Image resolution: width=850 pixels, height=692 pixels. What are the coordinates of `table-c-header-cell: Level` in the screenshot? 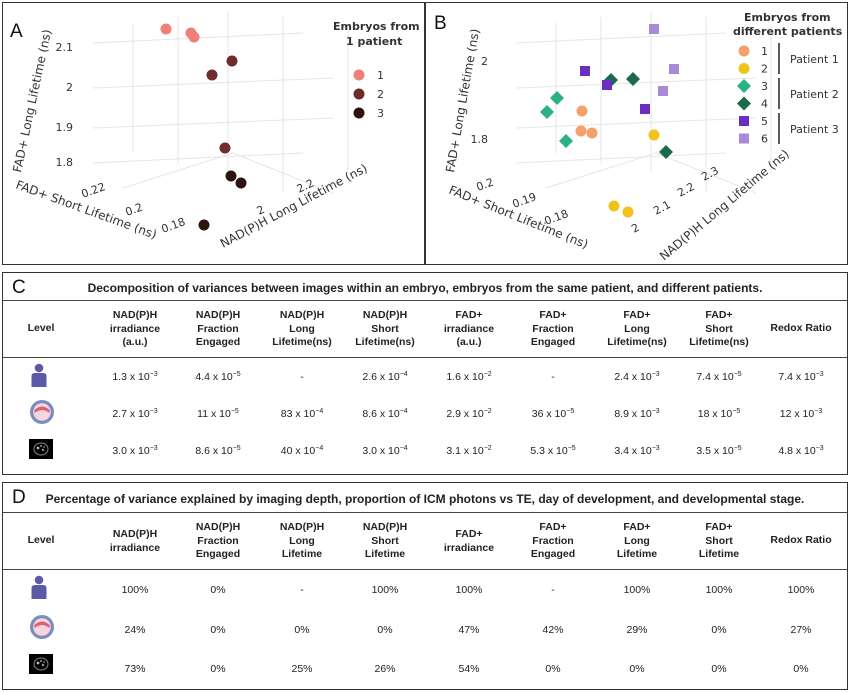 It's located at (41, 328).